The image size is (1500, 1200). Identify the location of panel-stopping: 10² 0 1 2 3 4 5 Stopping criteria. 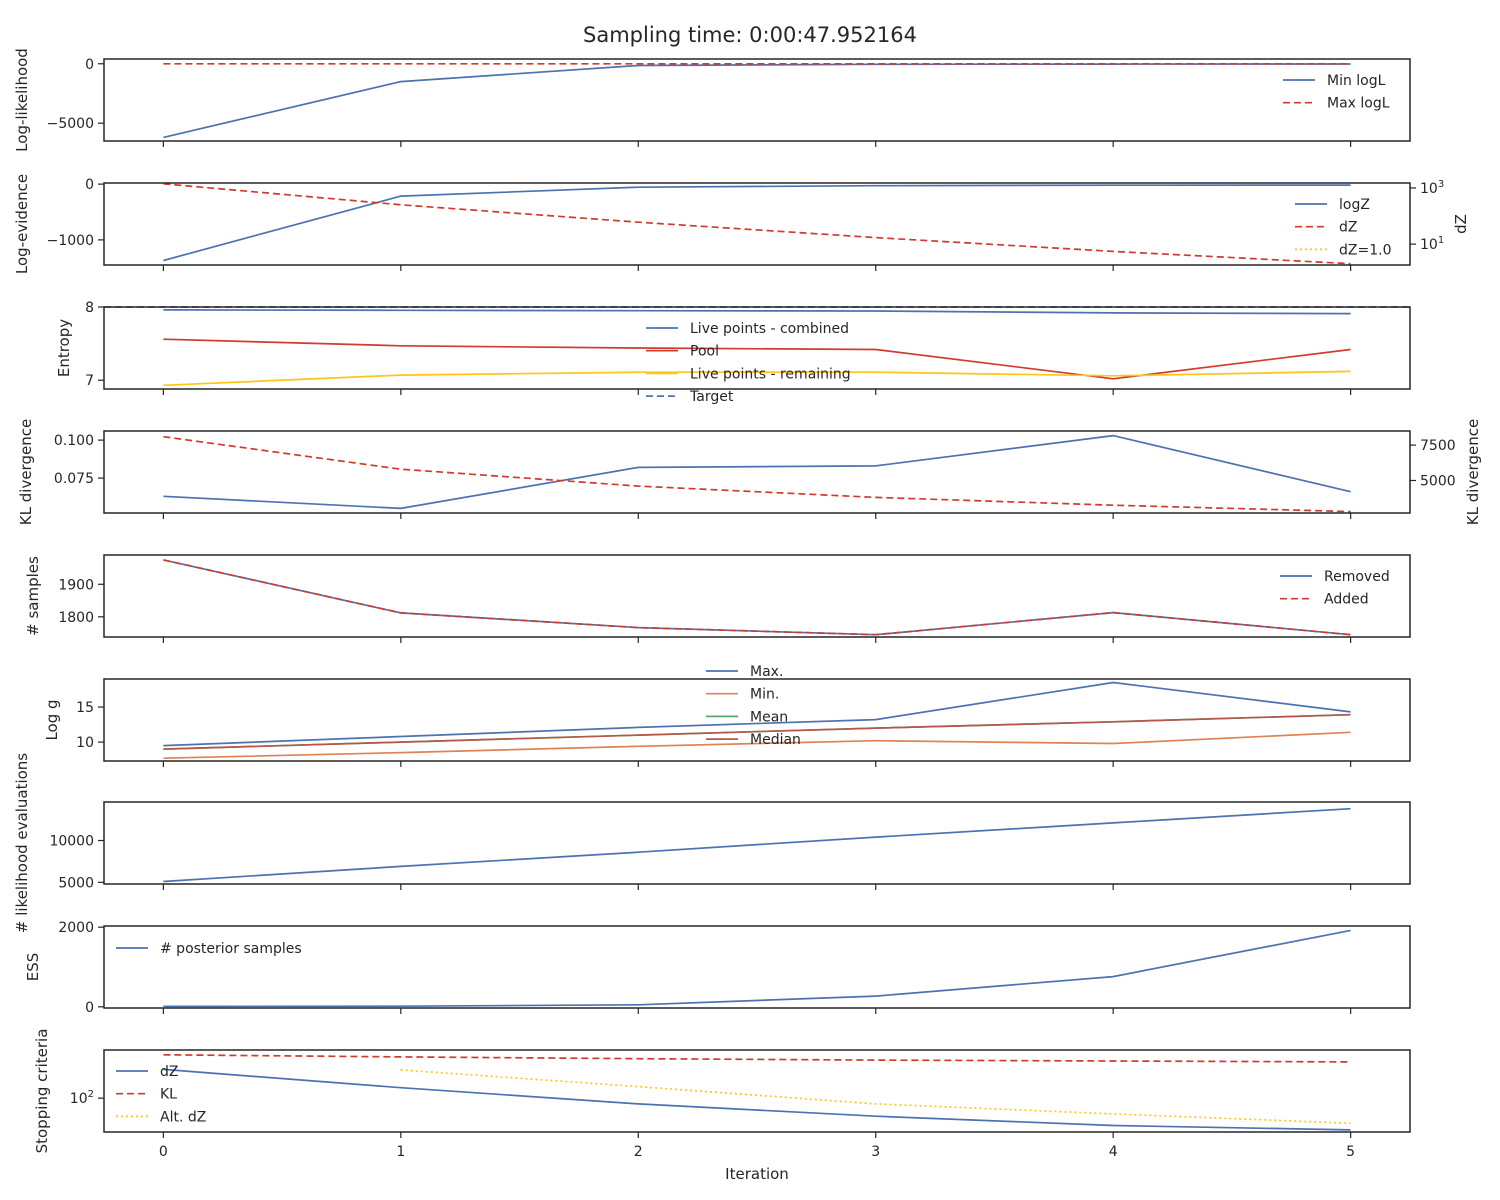
(722, 1094).